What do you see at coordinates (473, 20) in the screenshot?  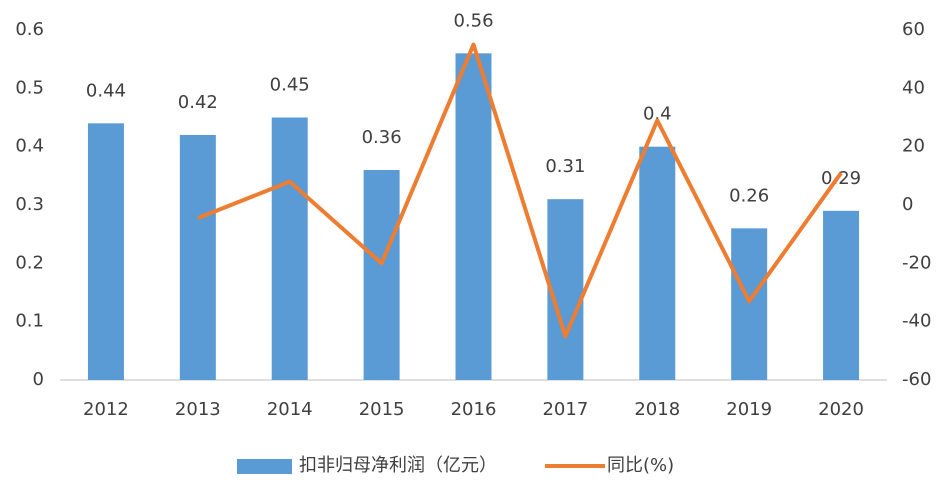 I see `data-label: 0.56` at bounding box center [473, 20].